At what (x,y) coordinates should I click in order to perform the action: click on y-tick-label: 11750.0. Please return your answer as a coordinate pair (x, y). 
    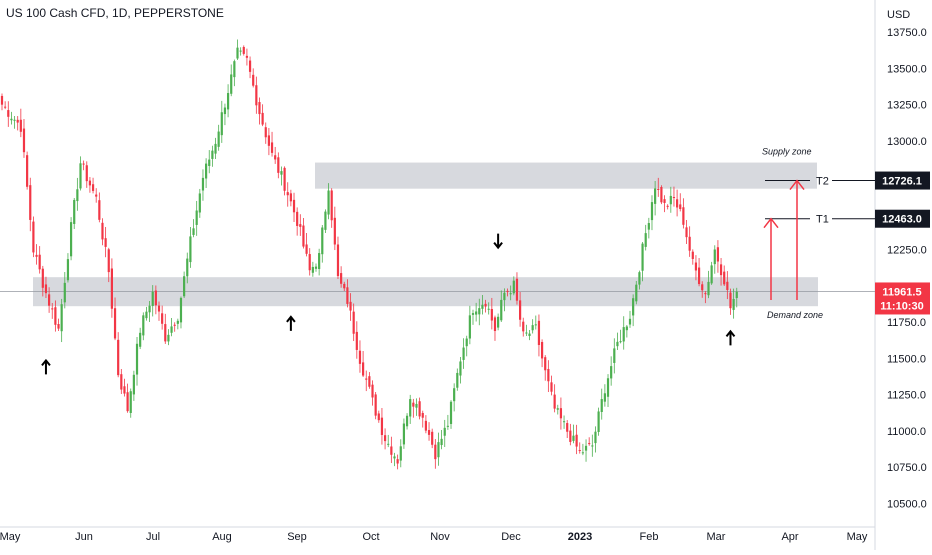
    Looking at the image, I should click on (906, 323).